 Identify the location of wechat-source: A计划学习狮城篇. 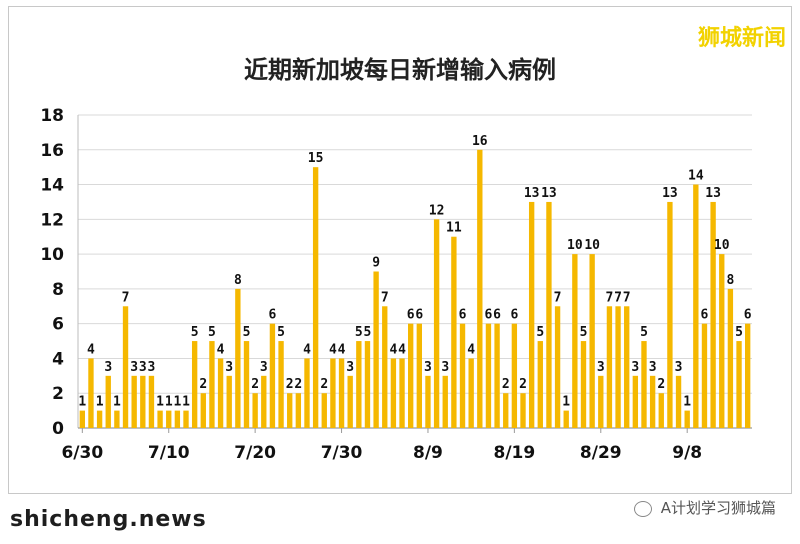
(704, 507).